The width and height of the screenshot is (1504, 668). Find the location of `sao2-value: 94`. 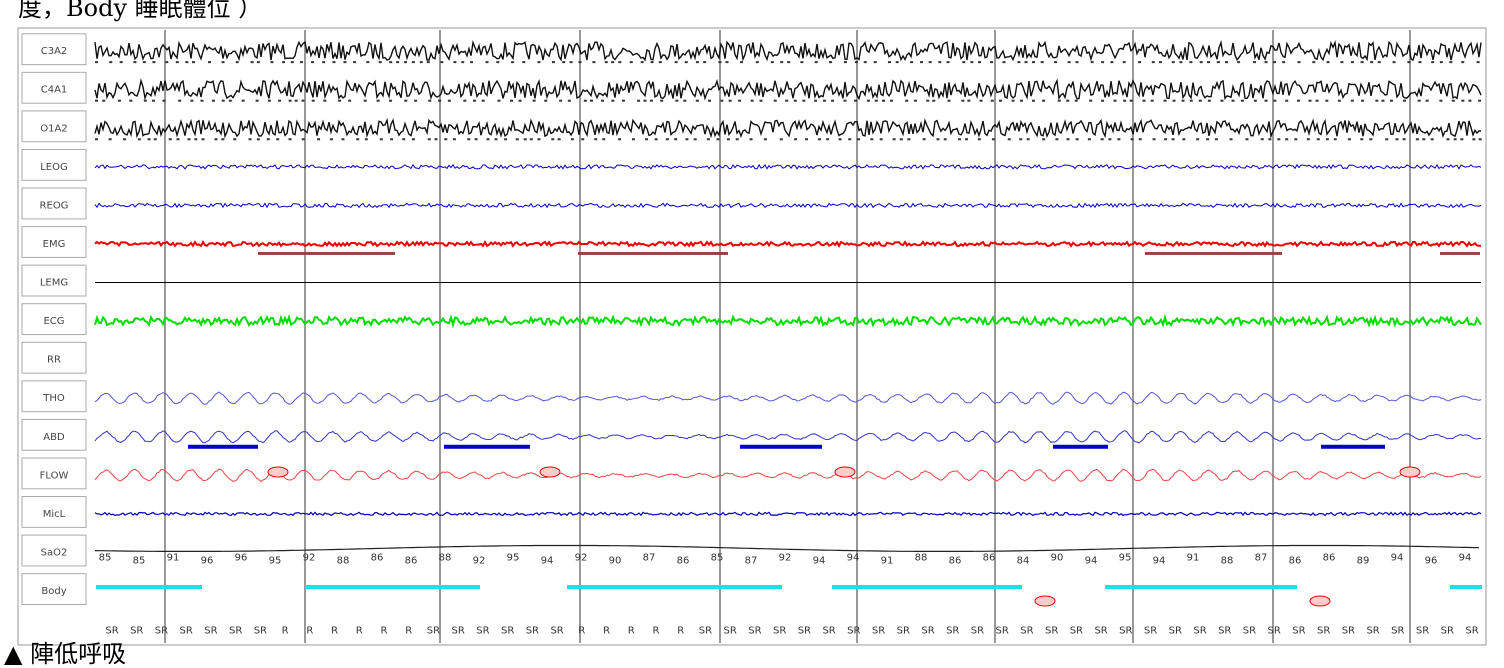

sao2-value: 94 is located at coordinates (547, 560).